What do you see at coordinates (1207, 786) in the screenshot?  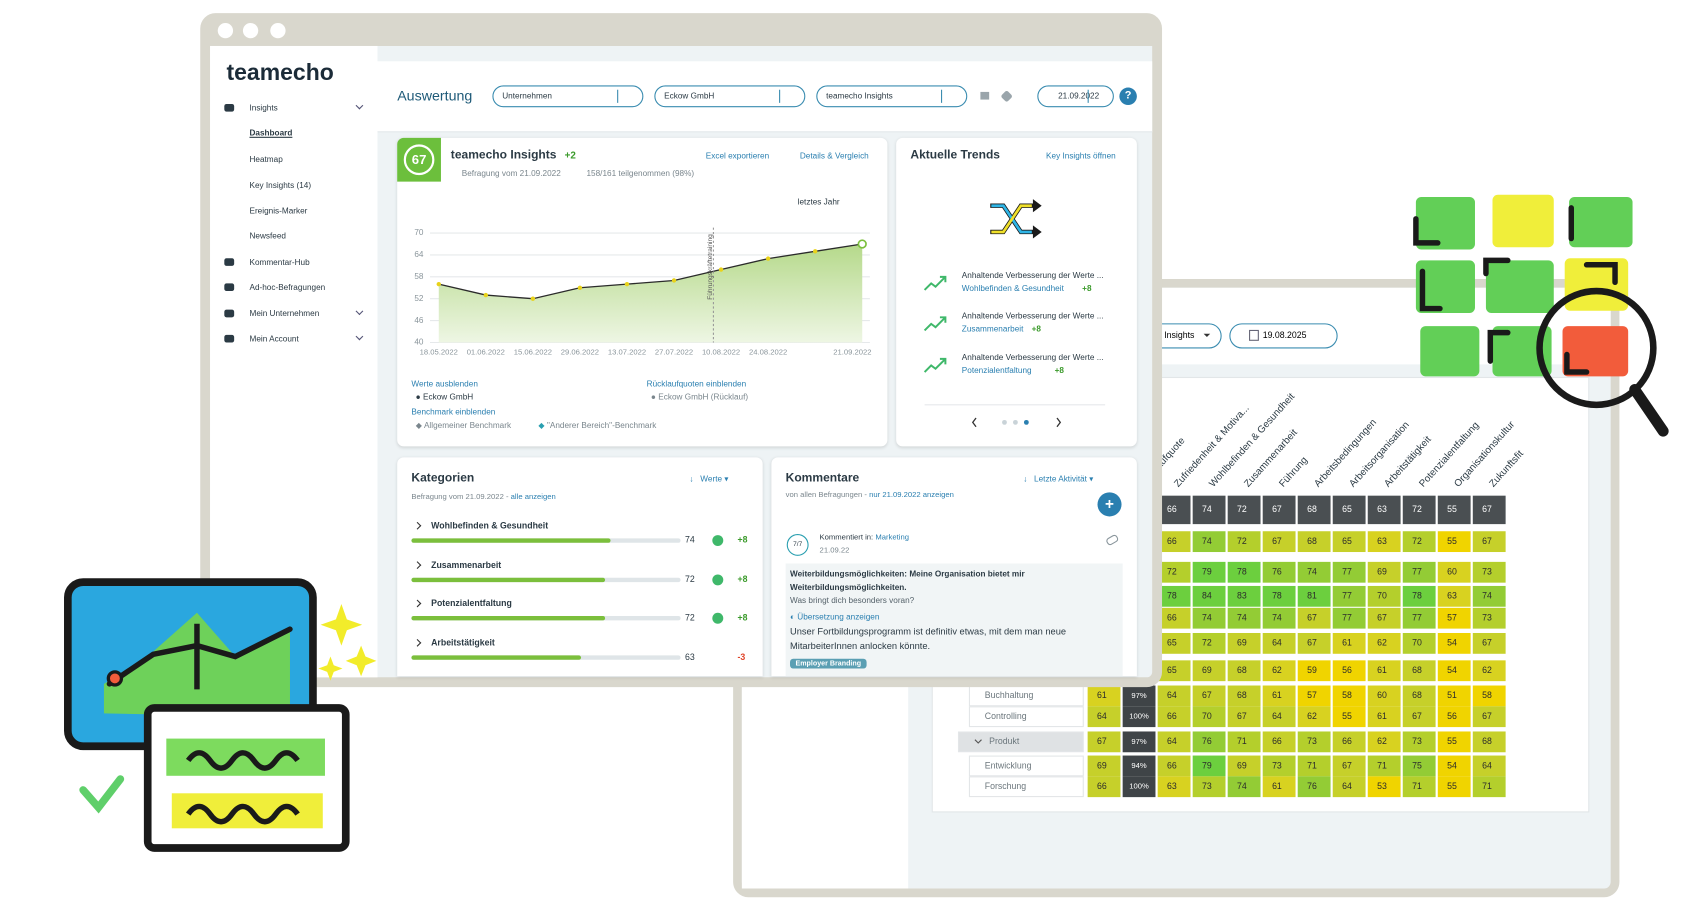 I see `cell-value: 73` at bounding box center [1207, 786].